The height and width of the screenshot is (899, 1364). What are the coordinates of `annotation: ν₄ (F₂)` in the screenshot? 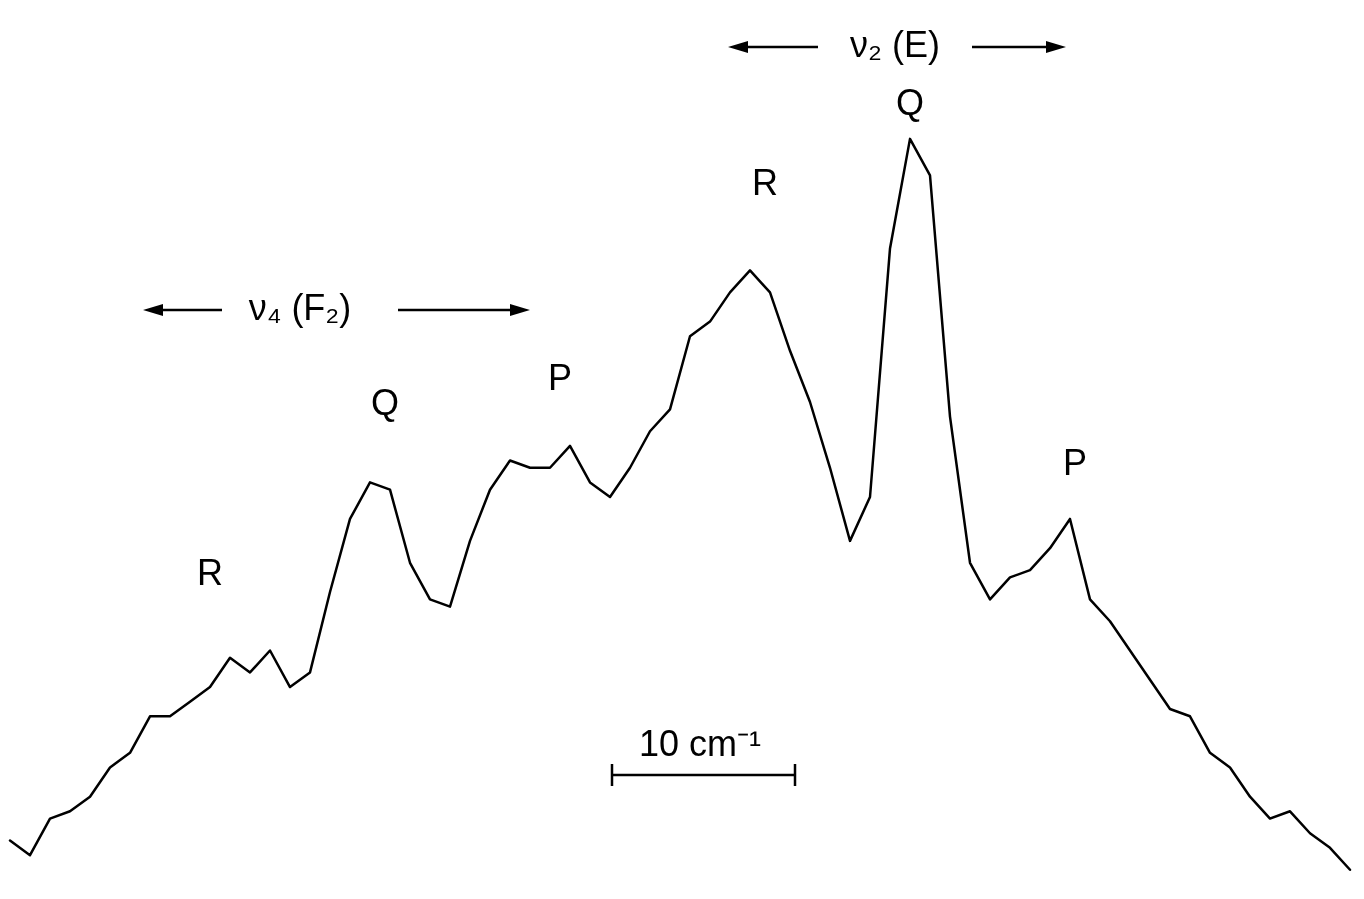 It's located at (300, 308).